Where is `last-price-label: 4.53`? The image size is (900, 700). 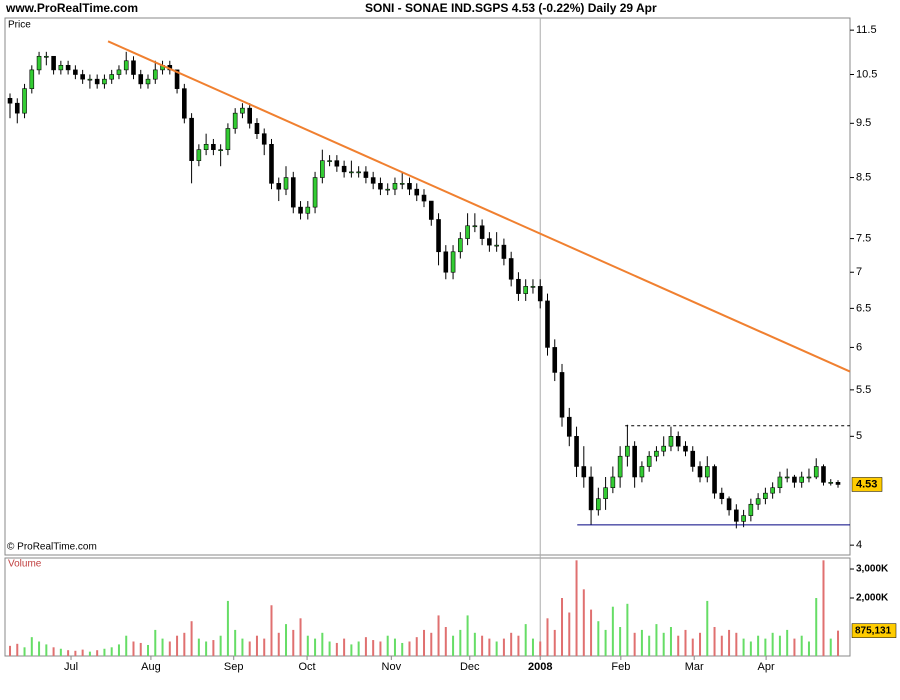 last-price-label: 4.53 is located at coordinates (866, 484).